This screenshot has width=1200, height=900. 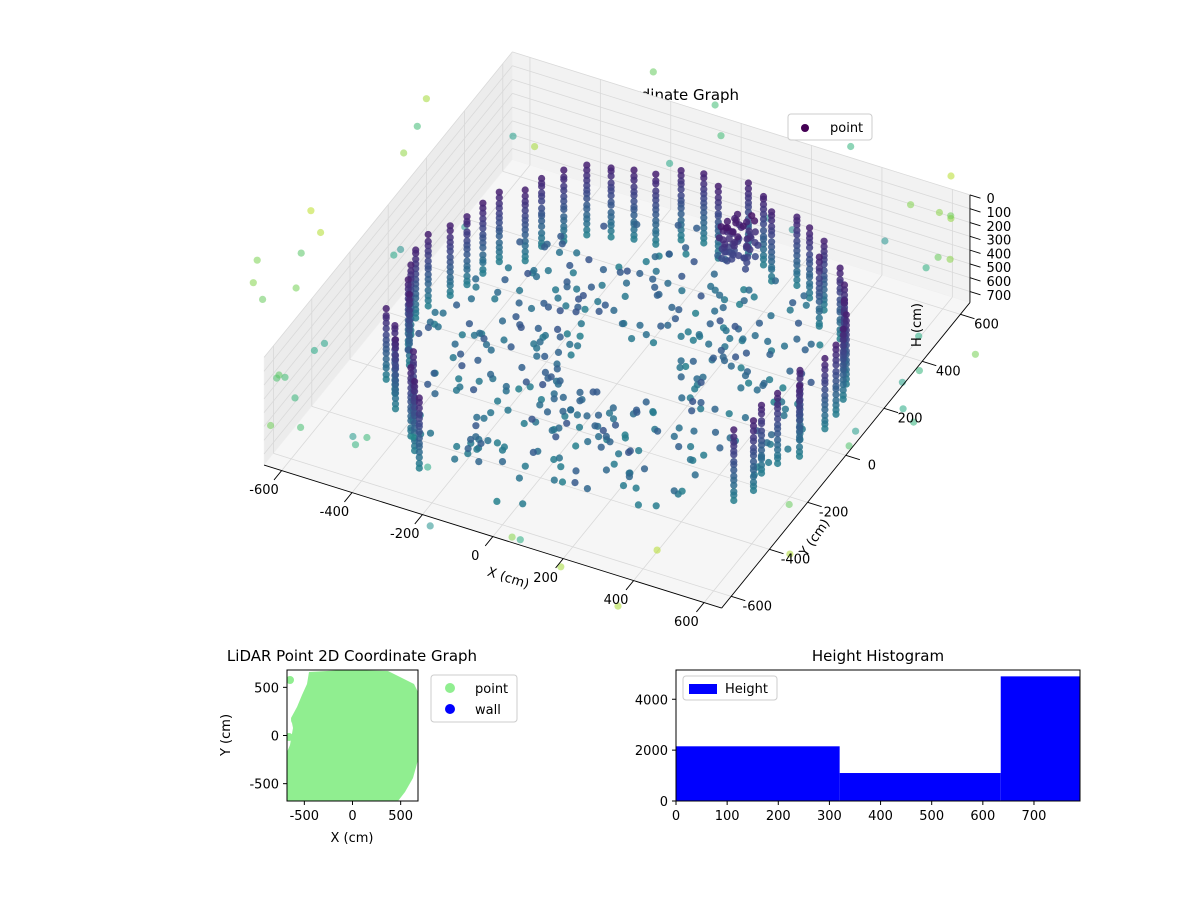 I want to click on tick-label-y: -500, so click(x=264, y=785).